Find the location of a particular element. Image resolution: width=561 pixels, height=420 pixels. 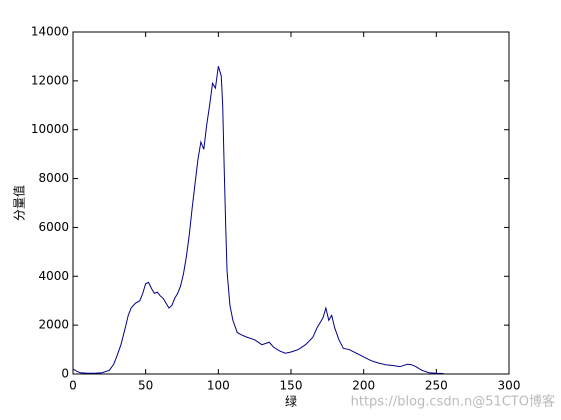

x-tick-label: 50 is located at coordinates (145, 386).